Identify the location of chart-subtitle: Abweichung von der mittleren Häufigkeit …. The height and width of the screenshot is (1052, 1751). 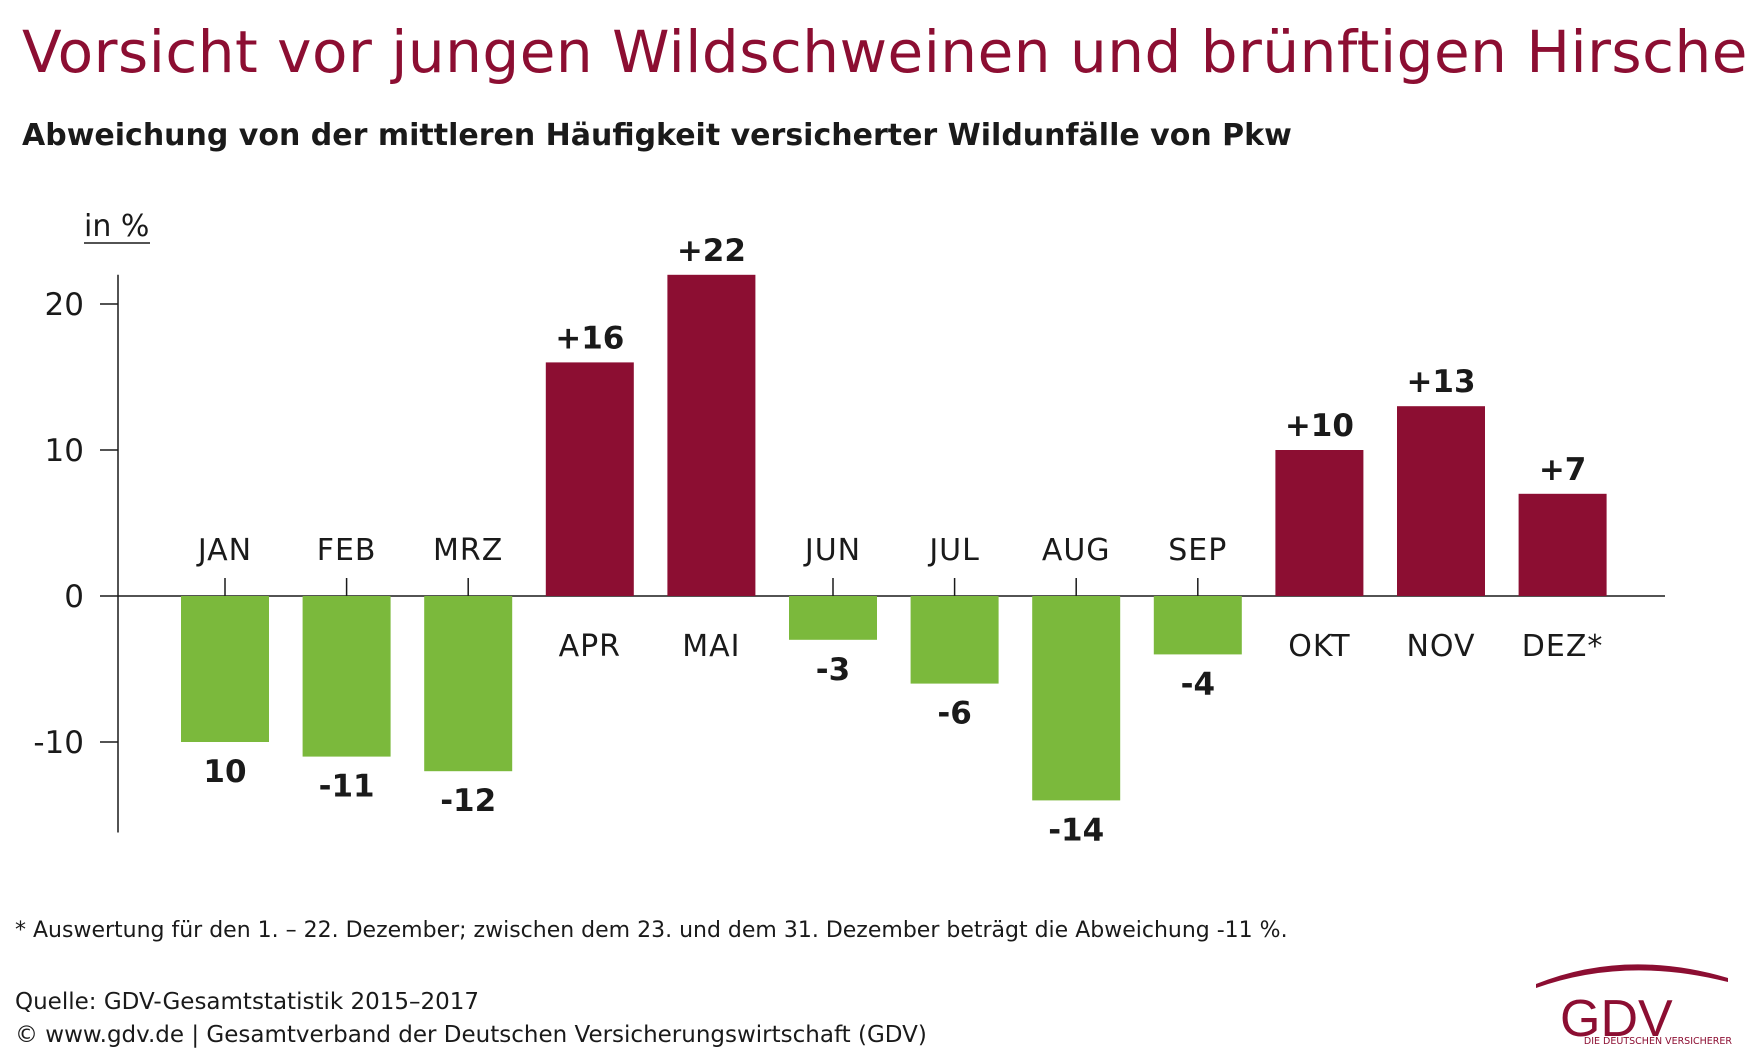
(657, 135).